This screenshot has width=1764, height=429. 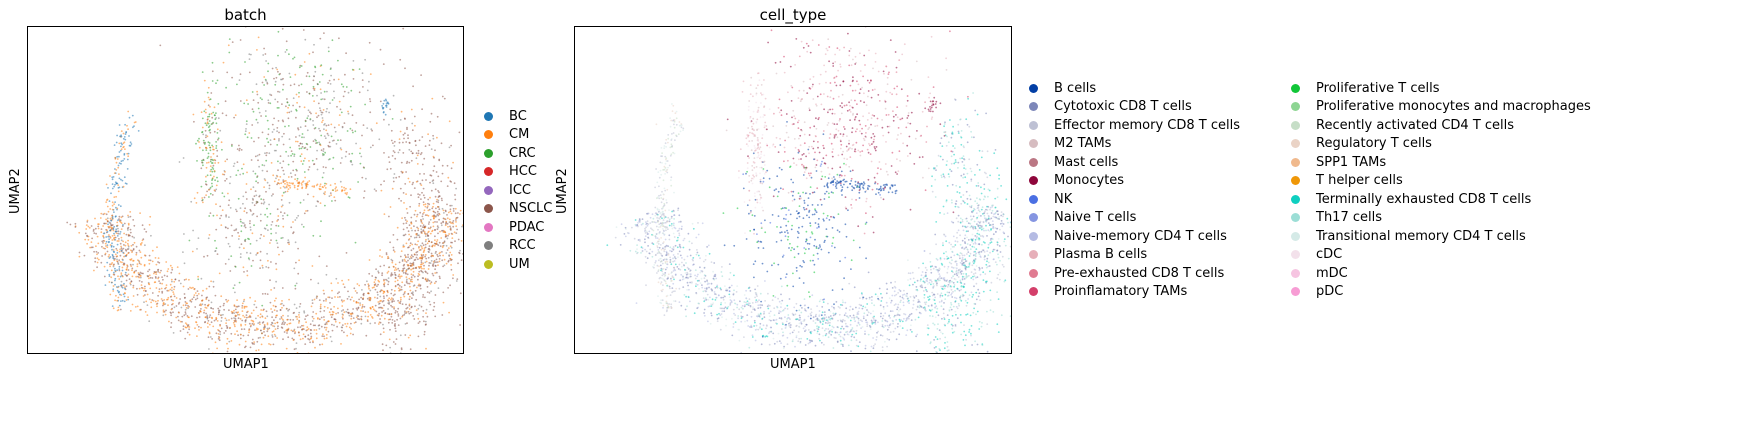 I want to click on legend-label: CM, so click(x=519, y=134).